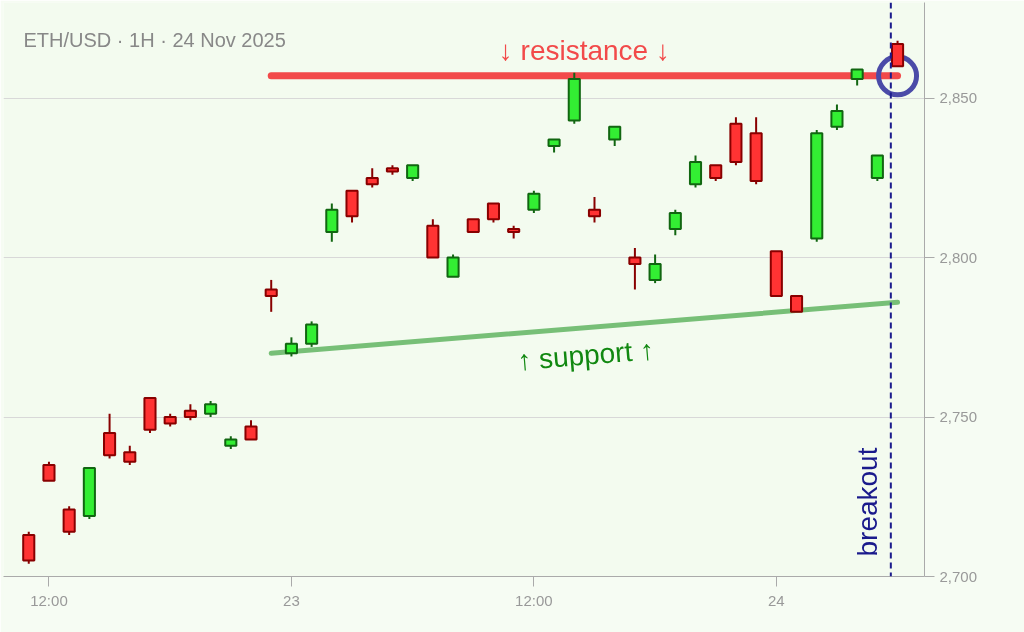 Image resolution: width=1024 pixels, height=632 pixels. I want to click on ref-line-label: breakout, so click(867, 502).